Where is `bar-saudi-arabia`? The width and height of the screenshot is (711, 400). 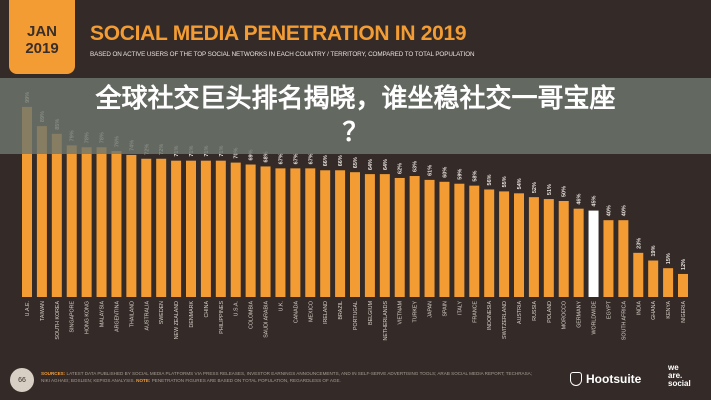
bar-saudi-arabia is located at coordinates (265, 231).